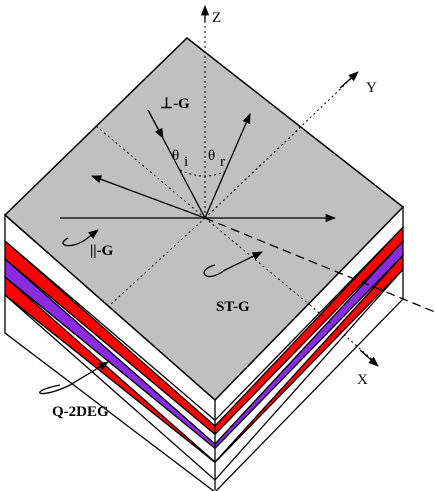  Describe the element at coordinates (186, 162) in the screenshot. I see `label: i` at that location.